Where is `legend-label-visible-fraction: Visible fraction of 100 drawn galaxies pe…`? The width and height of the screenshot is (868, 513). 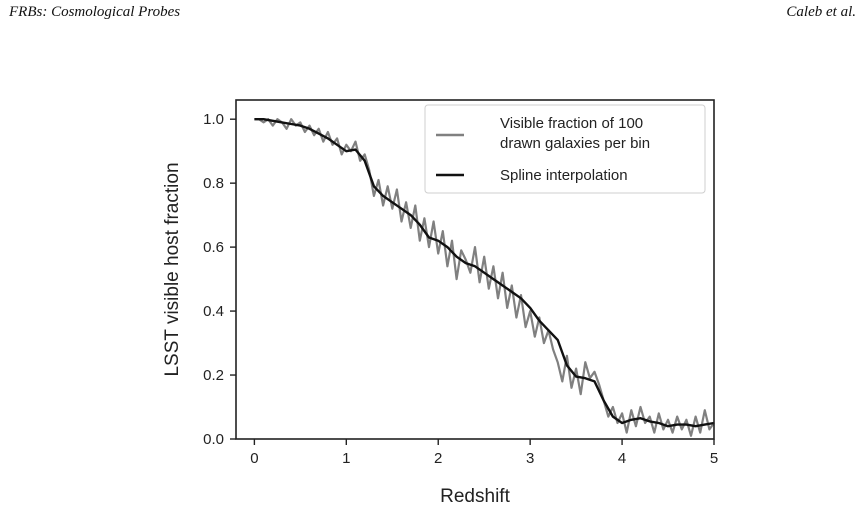
legend-label-visible-fraction: Visible fraction of 100 drawn galaxies pe… is located at coordinates (575, 133).